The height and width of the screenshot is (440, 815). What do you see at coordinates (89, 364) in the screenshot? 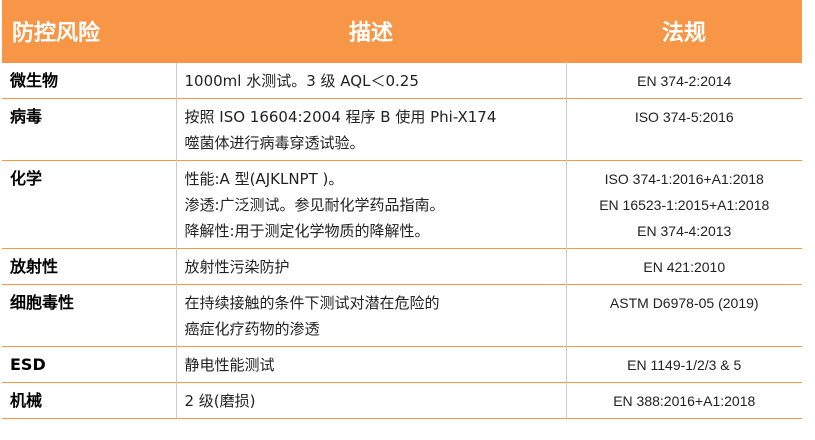
I see `risk-cell: ESD` at bounding box center [89, 364].